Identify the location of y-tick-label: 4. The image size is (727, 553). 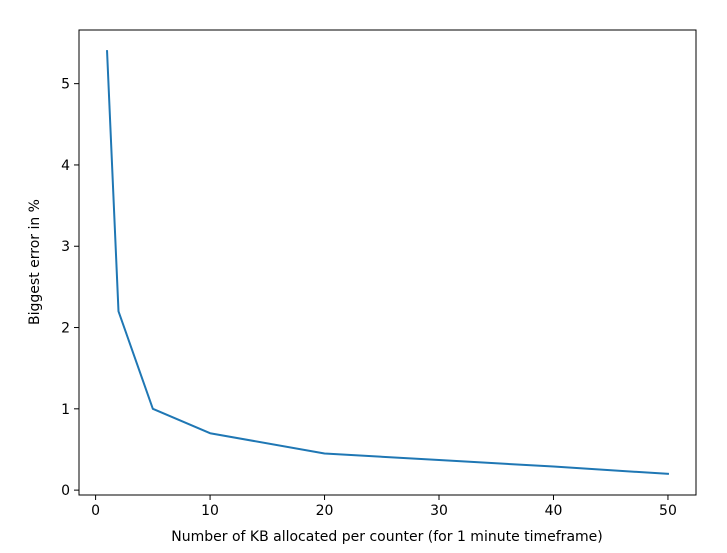
(65, 166).